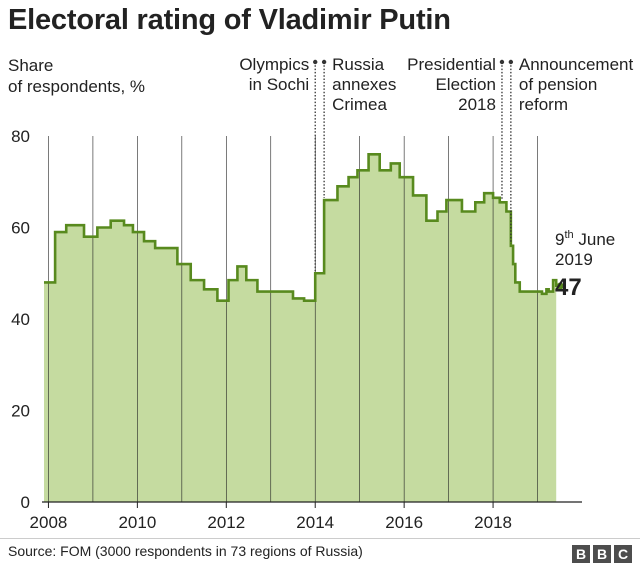 The image size is (640, 570). I want to click on annotation-label: Election, so click(465, 84).